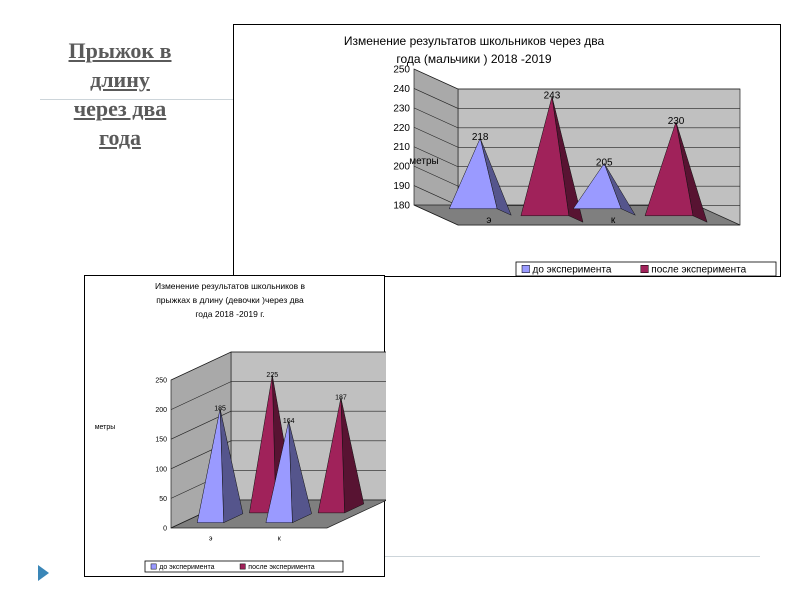 The image size is (800, 600). Describe the element at coordinates (289, 421) in the screenshot. I see `data-label: 164` at that location.